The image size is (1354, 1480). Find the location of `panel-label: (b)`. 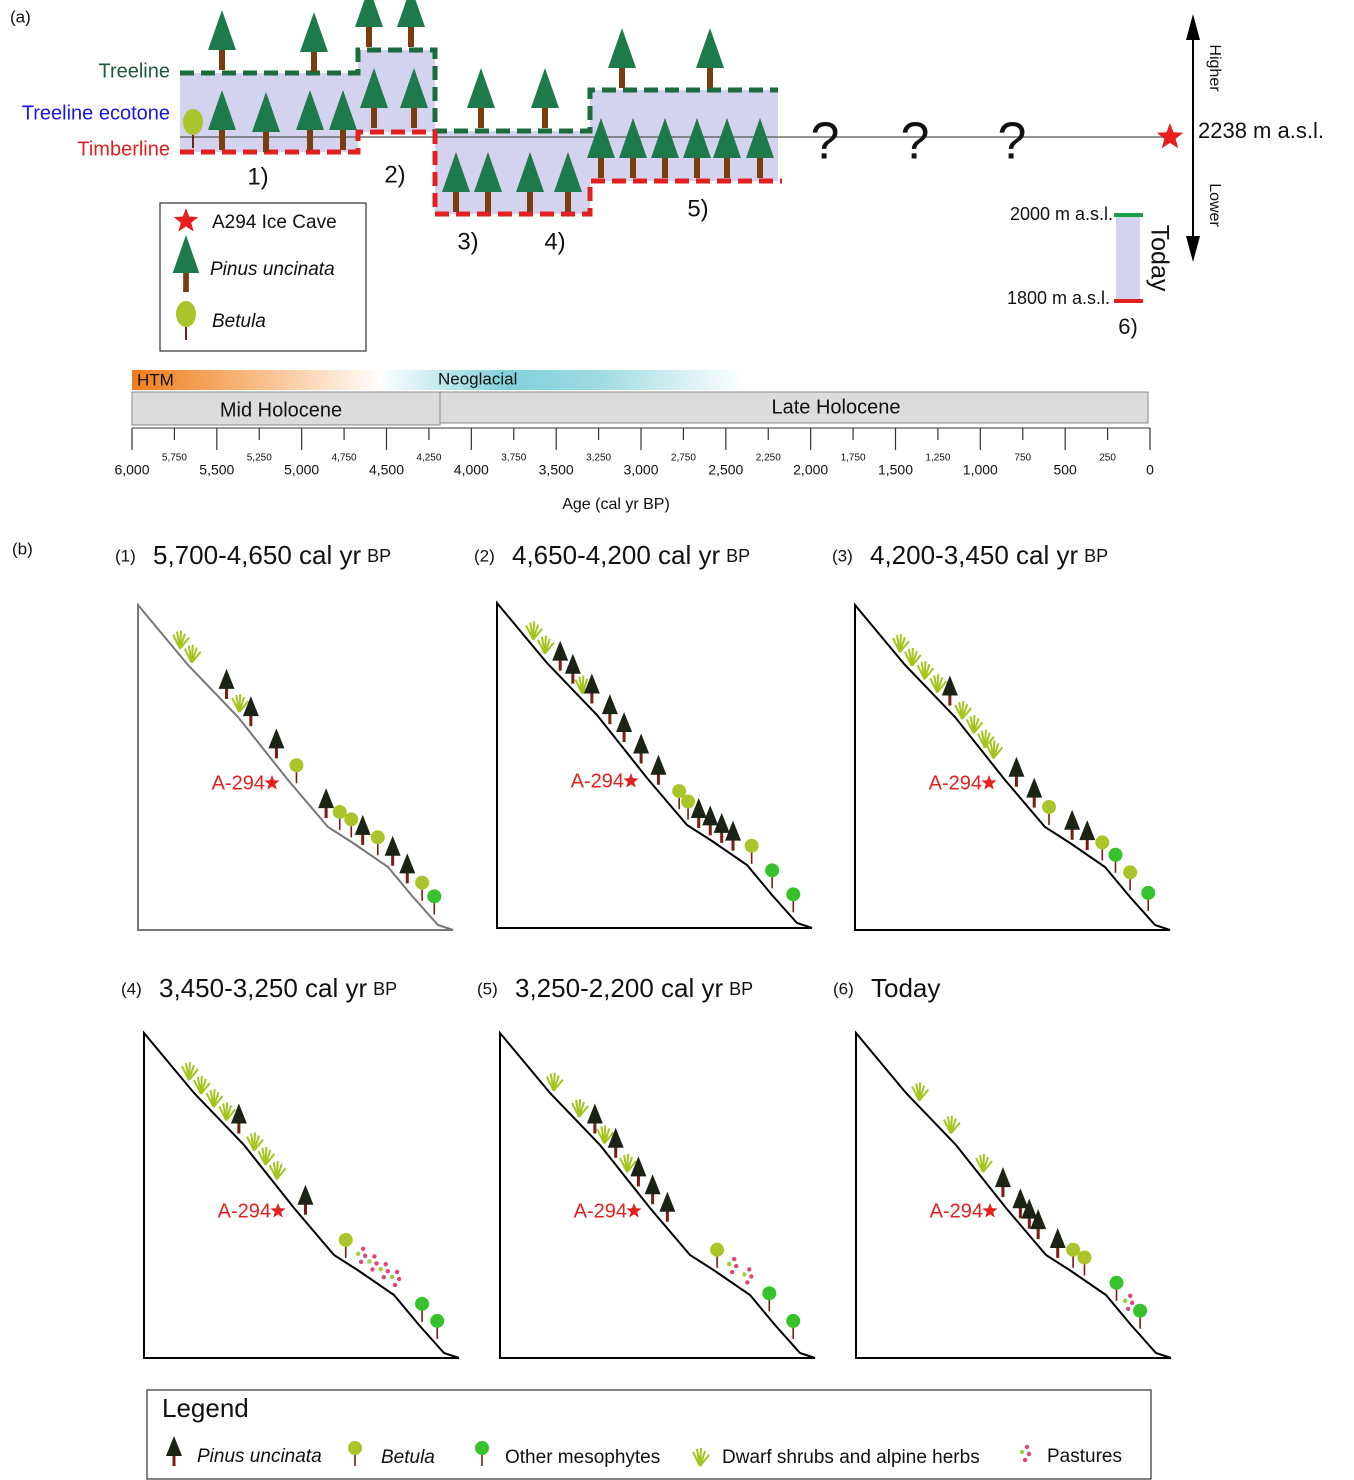

panel-label: (b) is located at coordinates (22, 548).